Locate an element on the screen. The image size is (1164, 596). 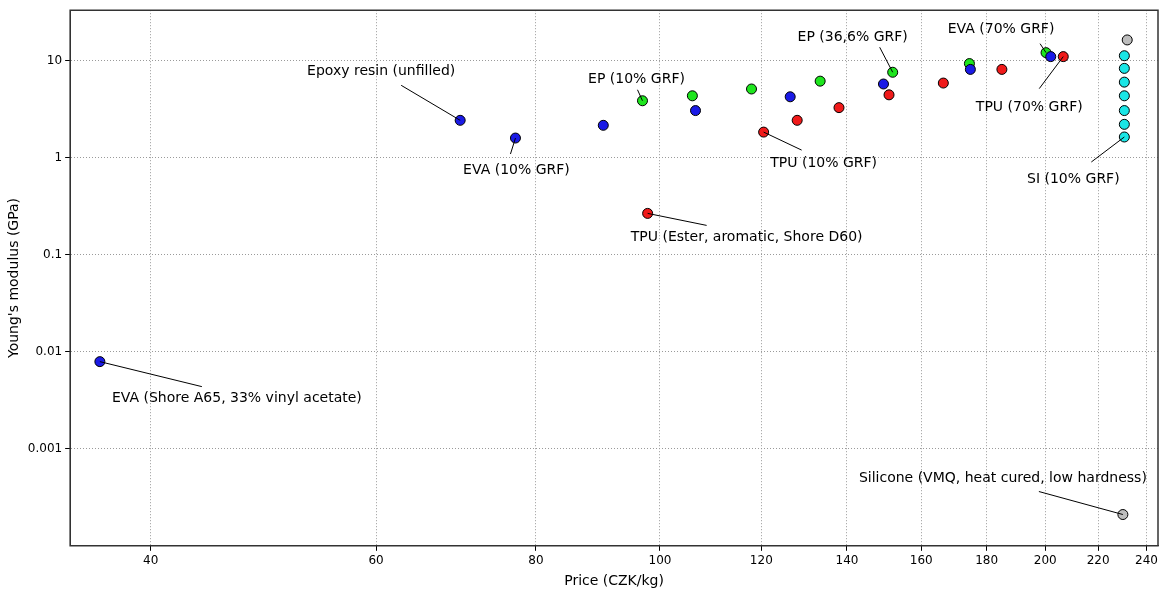
annotation: Epoxy resin (unfilled) is located at coordinates (381, 69).